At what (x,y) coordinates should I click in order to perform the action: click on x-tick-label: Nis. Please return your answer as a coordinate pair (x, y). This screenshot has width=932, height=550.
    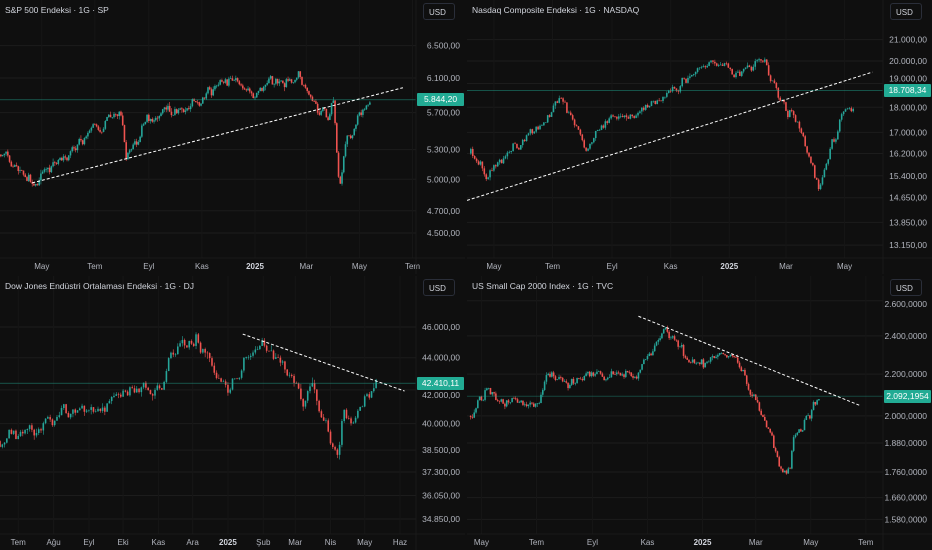
    Looking at the image, I should click on (331, 542).